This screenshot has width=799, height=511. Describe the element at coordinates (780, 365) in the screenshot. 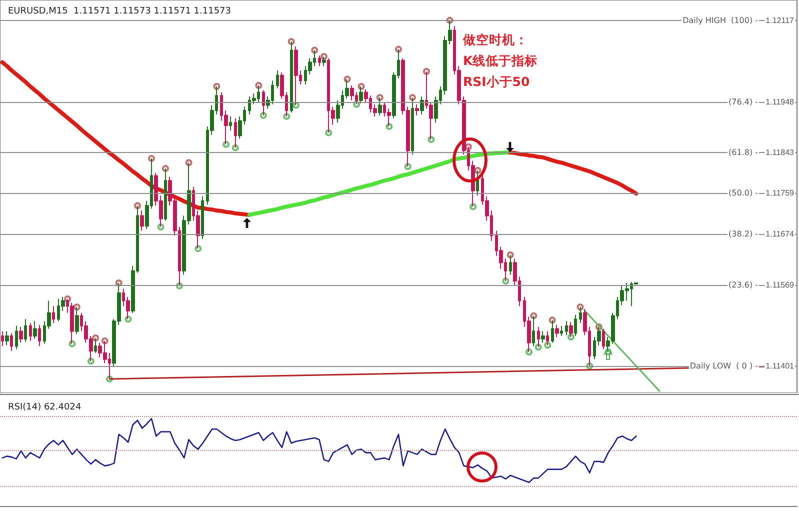

I see `y-tick-label: 1.11401` at that location.